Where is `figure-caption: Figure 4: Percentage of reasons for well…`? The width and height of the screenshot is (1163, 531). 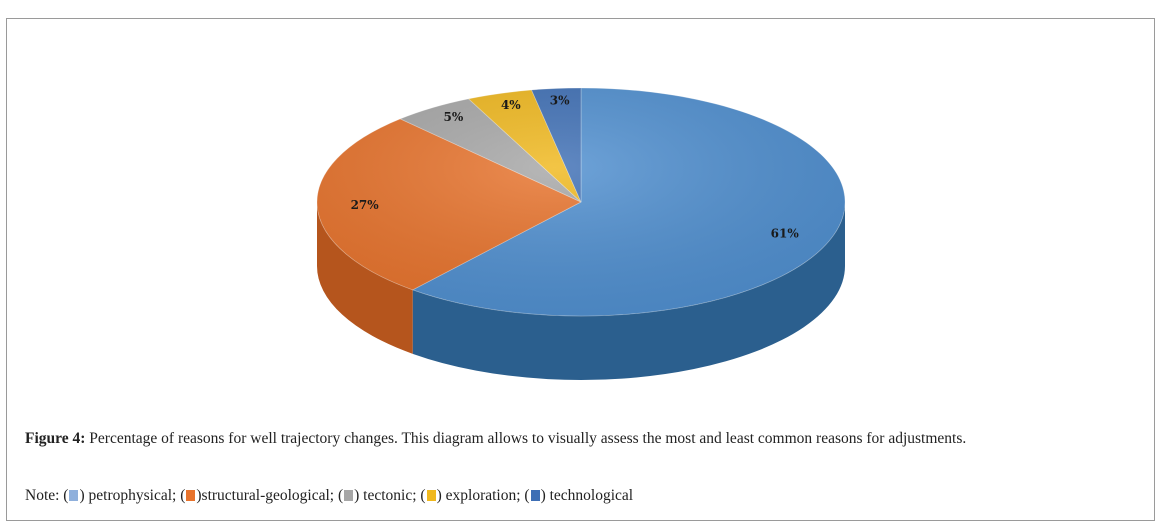 figure-caption: Figure 4: Percentage of reasons for well… is located at coordinates (585, 439).